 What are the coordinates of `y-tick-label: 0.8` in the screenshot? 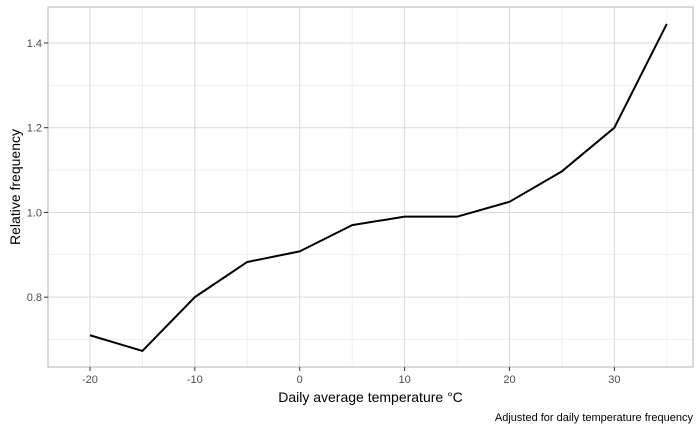 It's located at (34, 298).